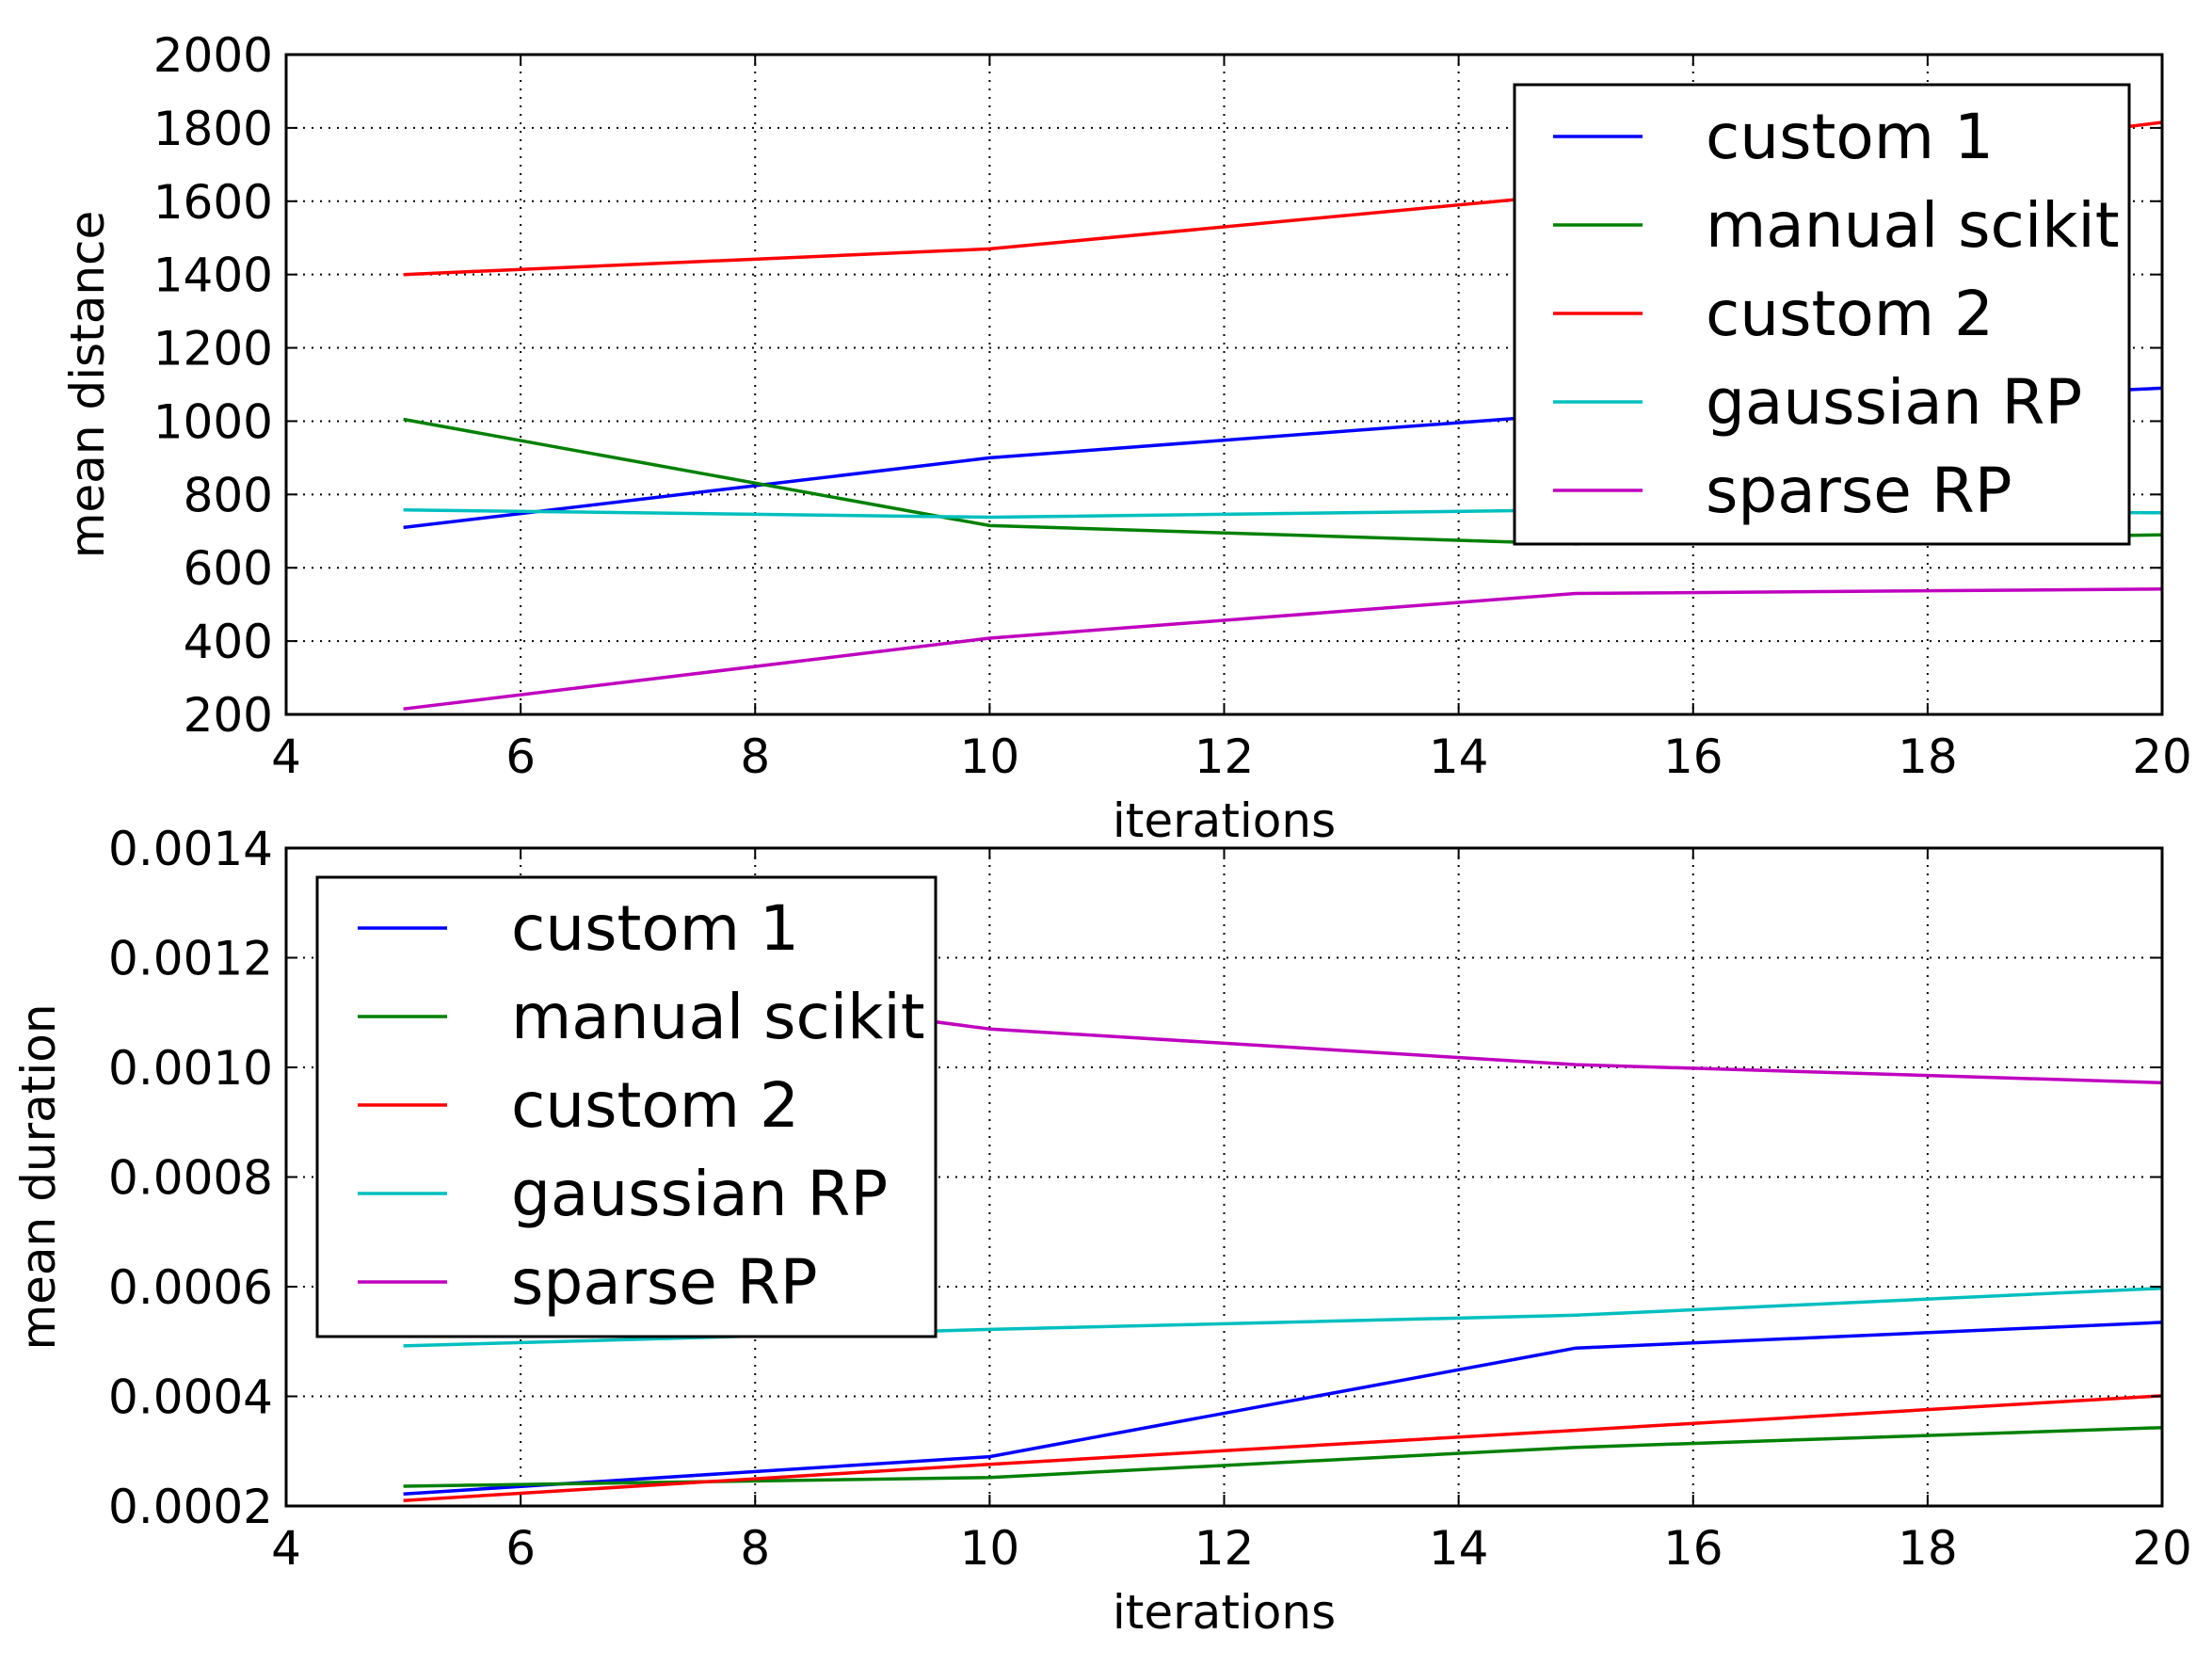  I want to click on y-tick-label: 1800, so click(213, 129).